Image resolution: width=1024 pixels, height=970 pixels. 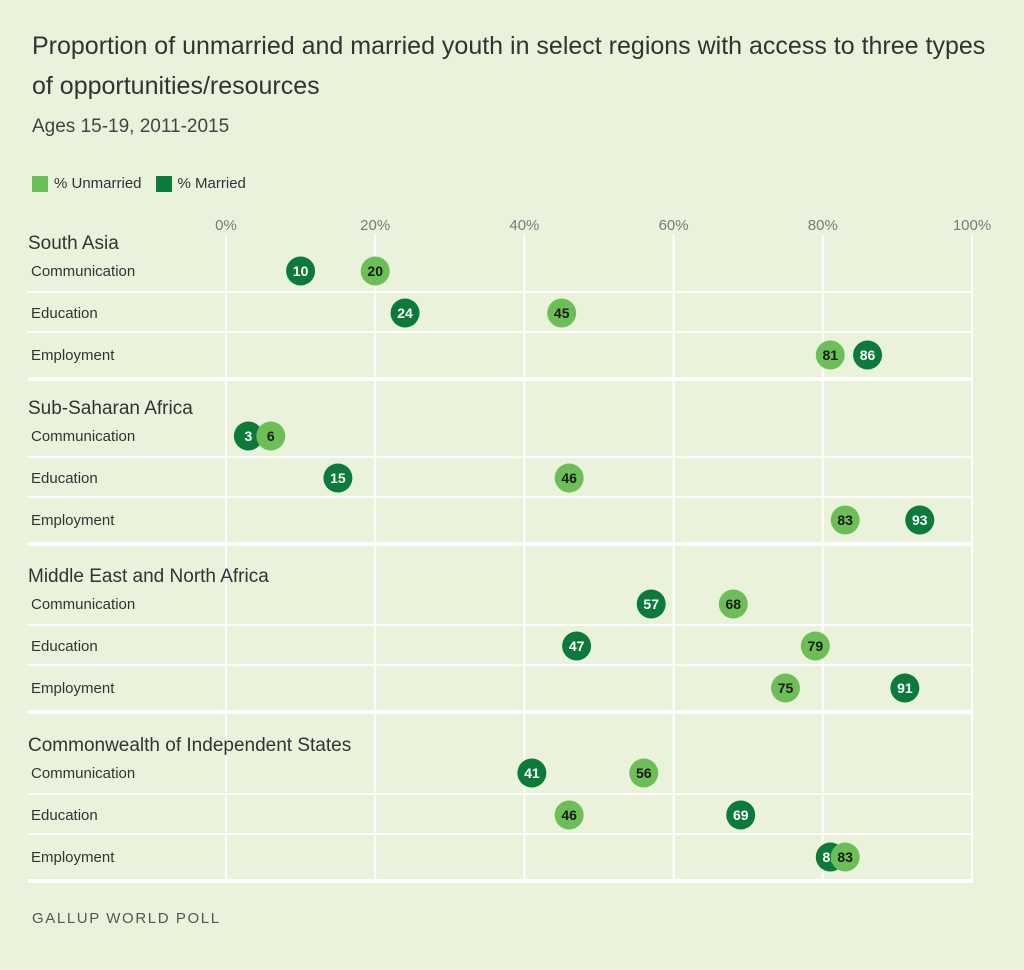 I want to click on unmarried-data-label: 56, so click(x=644, y=773).